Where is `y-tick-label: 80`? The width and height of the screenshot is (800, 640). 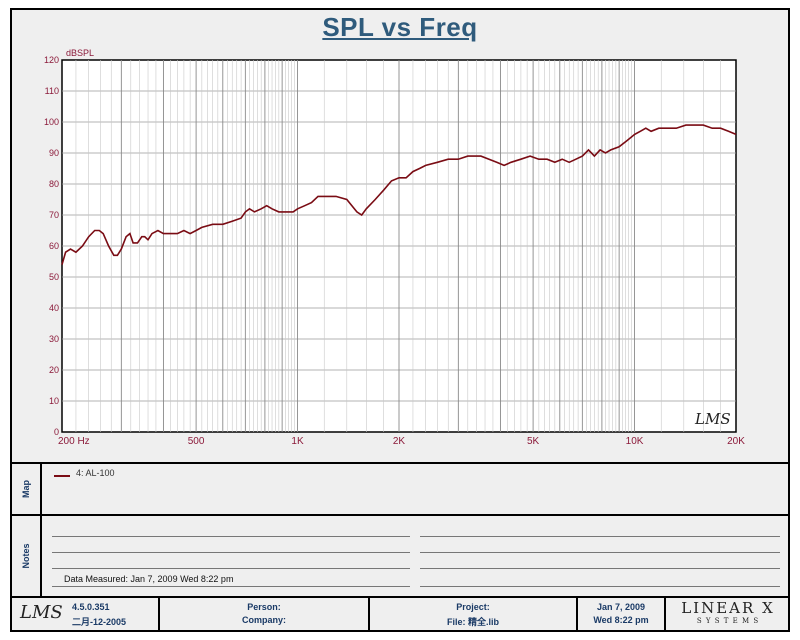
y-tick-label: 80 is located at coordinates (54, 184).